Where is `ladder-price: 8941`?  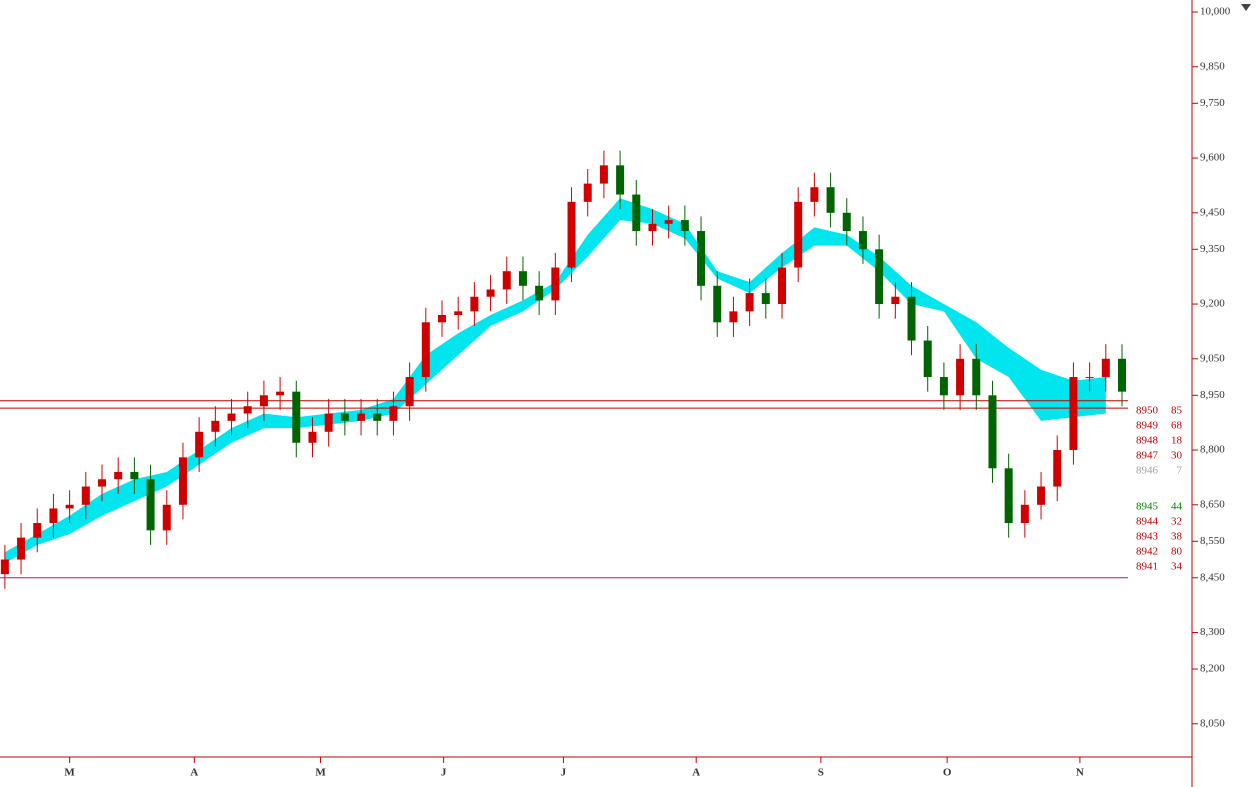 ladder-price: 8941 is located at coordinates (1147, 567).